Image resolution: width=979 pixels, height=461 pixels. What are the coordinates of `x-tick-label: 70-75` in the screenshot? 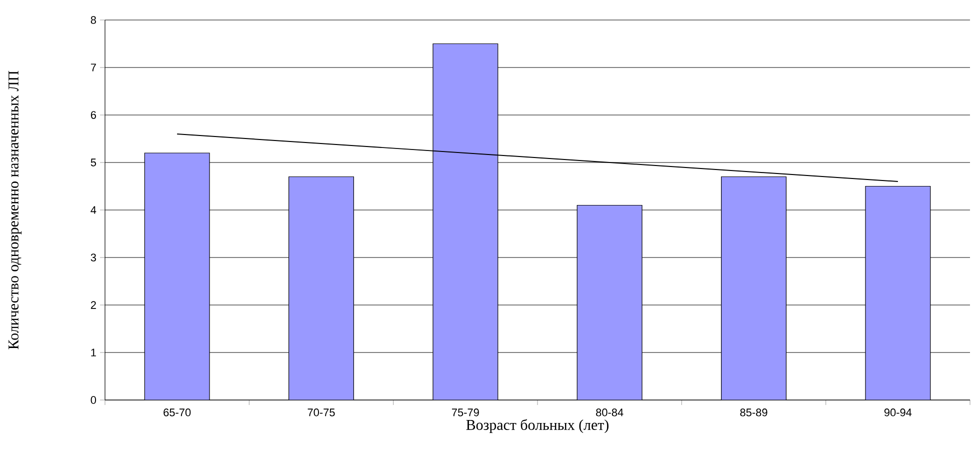 It's located at (321, 412).